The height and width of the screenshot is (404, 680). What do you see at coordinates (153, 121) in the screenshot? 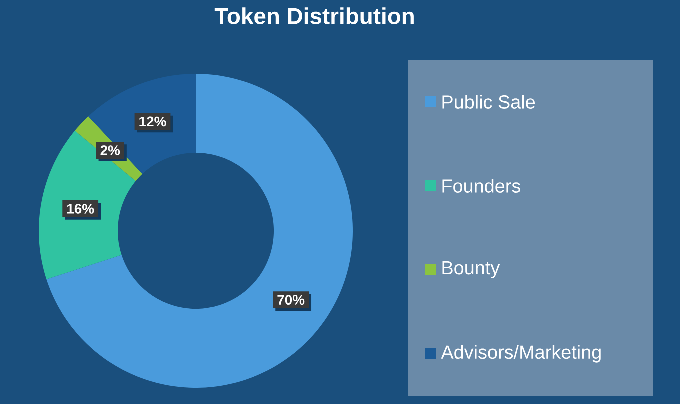
I see `data-label: 12%` at bounding box center [153, 121].